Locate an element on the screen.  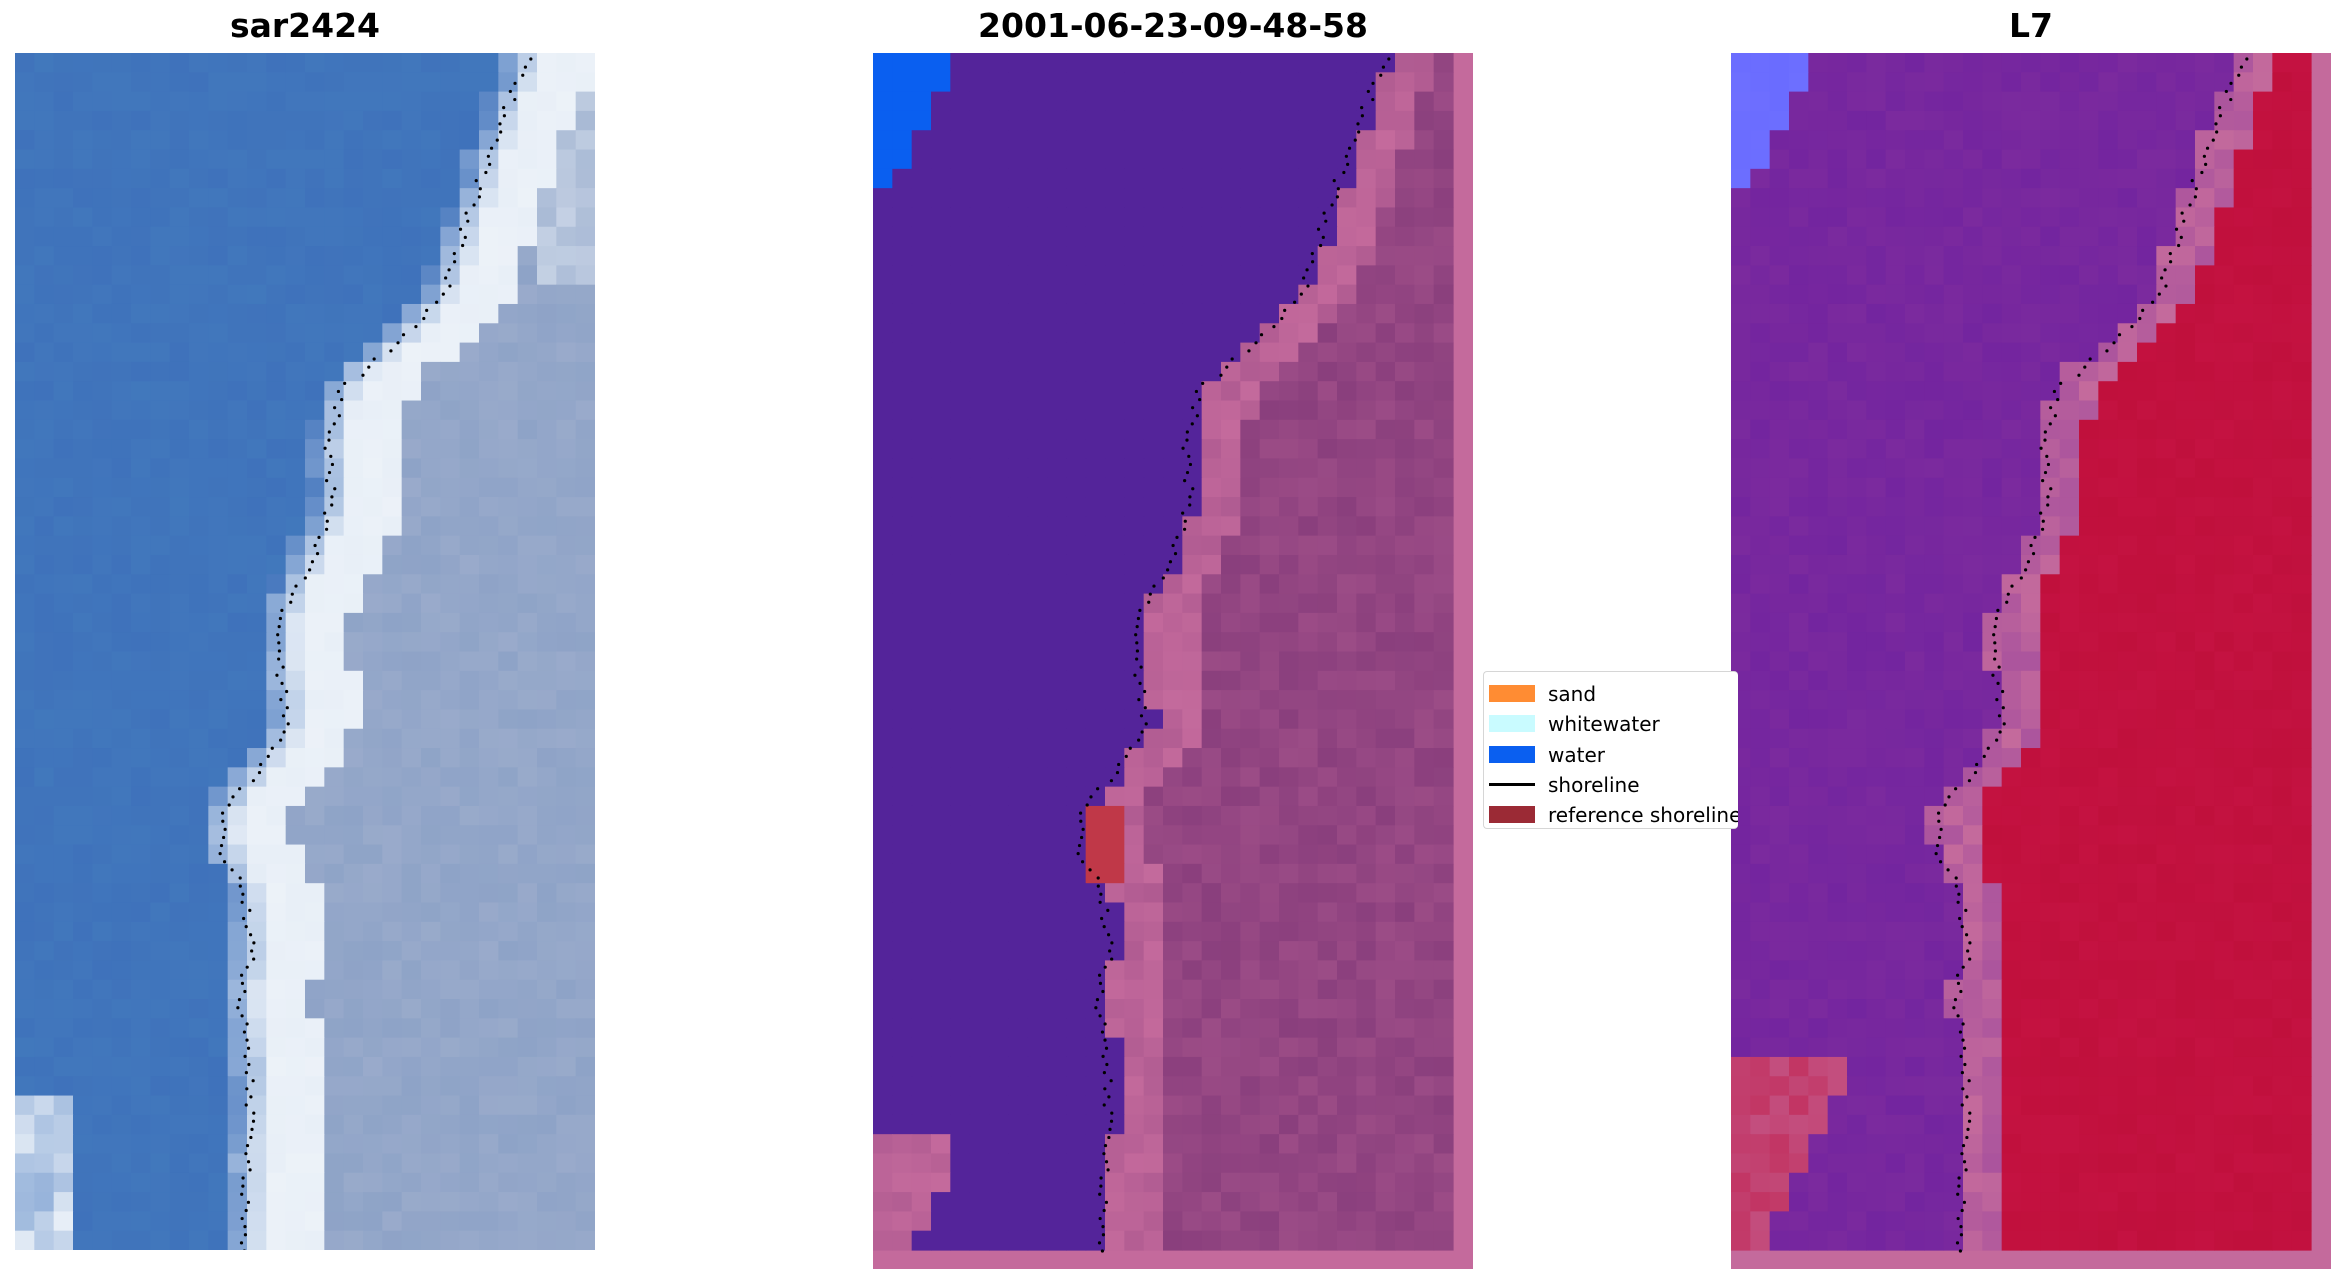
title-left: sar2424 is located at coordinates (305, 25).